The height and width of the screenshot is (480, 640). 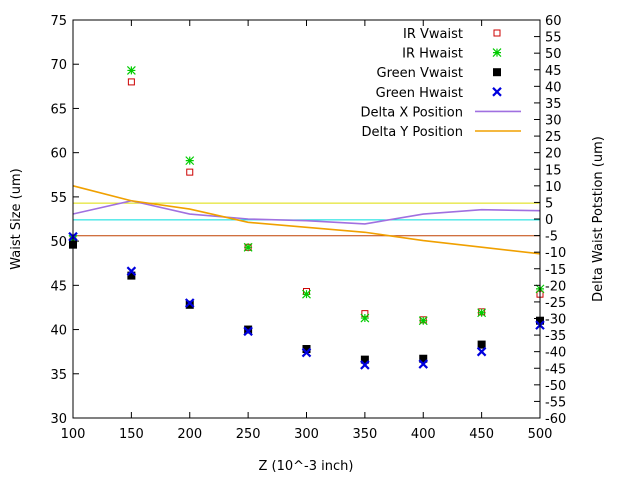 I want to click on y-tick-label: 70, so click(x=58, y=65).